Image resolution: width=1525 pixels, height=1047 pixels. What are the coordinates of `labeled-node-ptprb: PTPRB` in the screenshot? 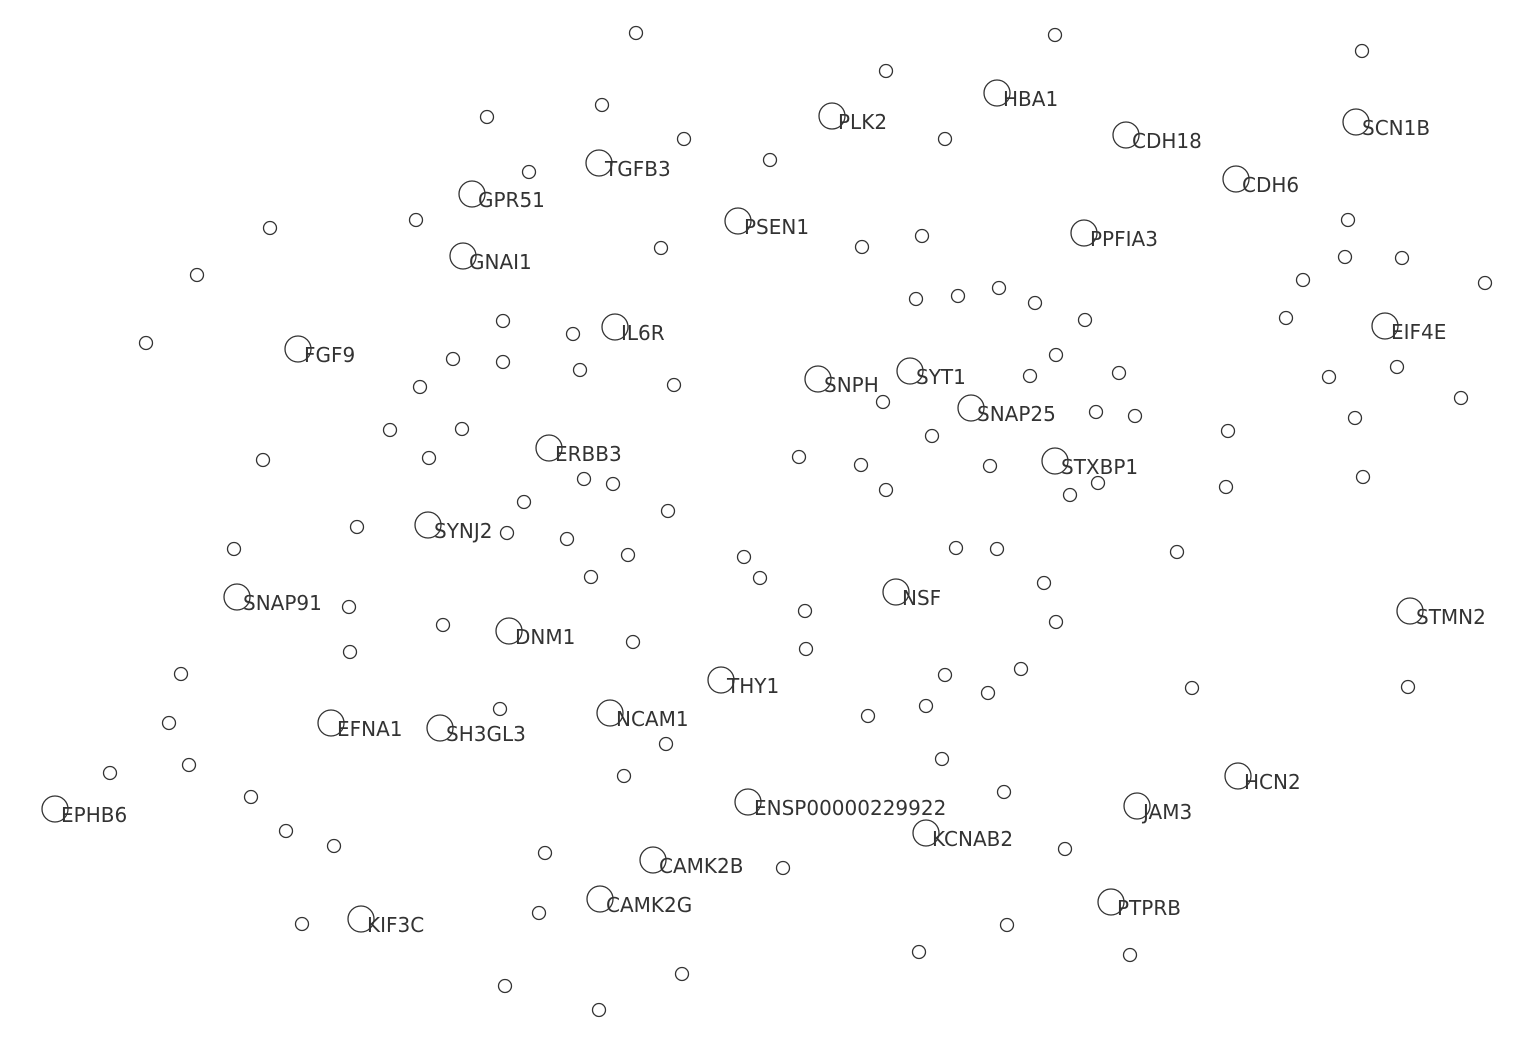 It's located at (1139, 904).